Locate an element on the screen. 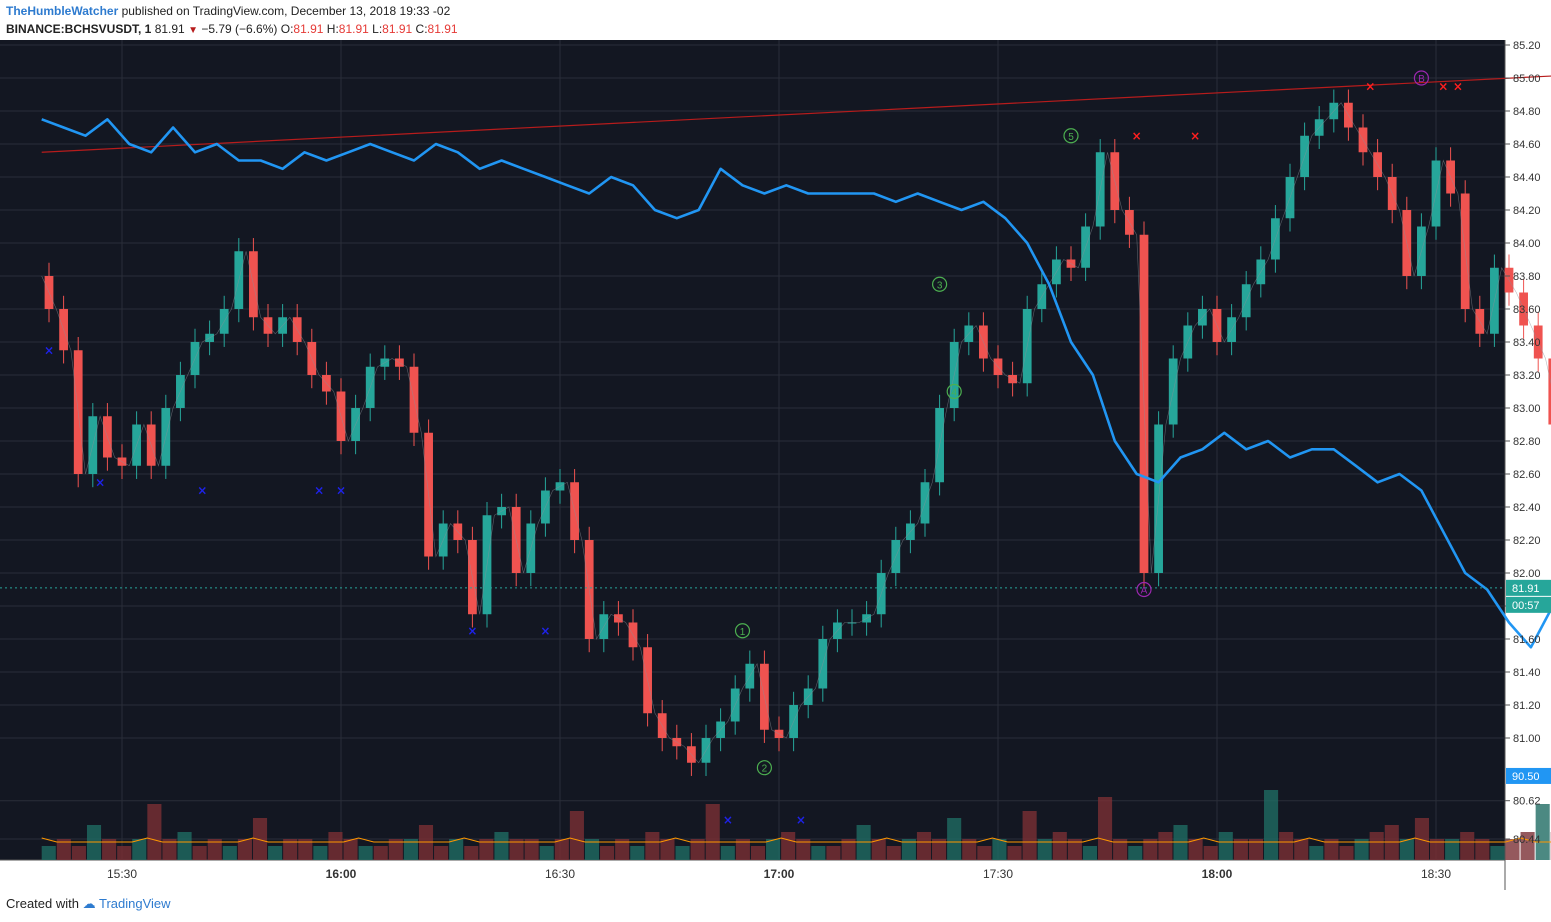 This screenshot has width=1551, height=922. time-axis is located at coordinates (752, 875).